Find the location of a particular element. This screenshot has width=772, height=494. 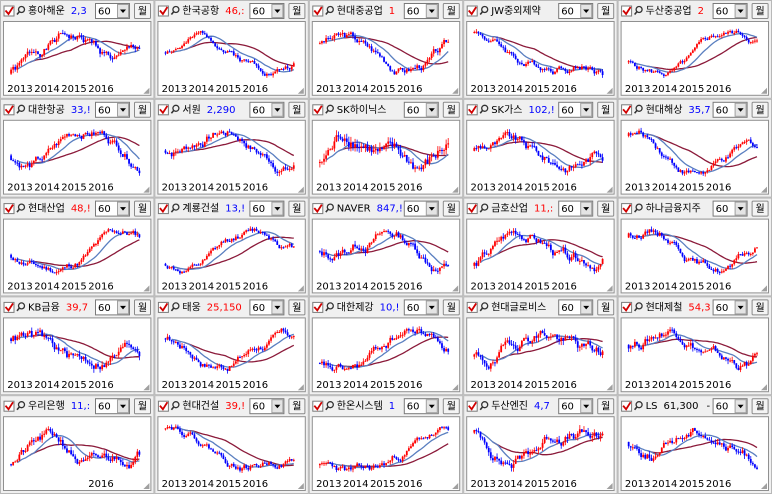

header-text: 두산중공업 2 is located at coordinates (675, 10).